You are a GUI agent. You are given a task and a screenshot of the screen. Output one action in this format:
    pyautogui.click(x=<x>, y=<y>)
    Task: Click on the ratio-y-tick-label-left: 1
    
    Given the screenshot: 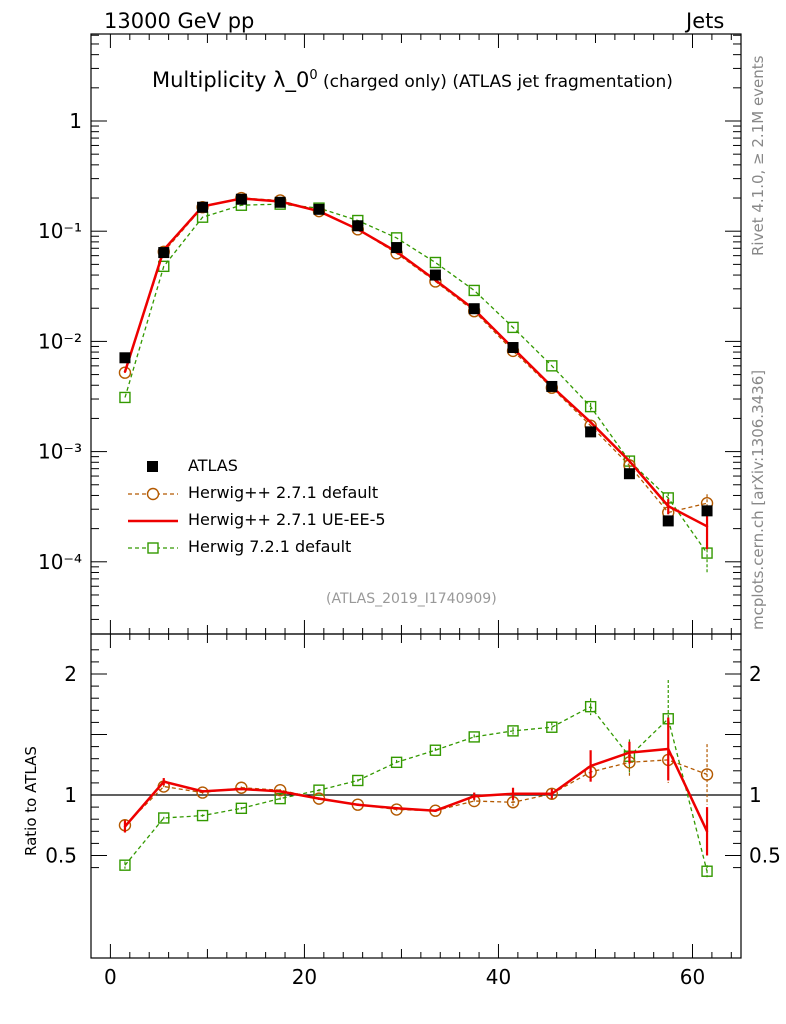 What is the action you would take?
    pyautogui.click(x=70, y=795)
    